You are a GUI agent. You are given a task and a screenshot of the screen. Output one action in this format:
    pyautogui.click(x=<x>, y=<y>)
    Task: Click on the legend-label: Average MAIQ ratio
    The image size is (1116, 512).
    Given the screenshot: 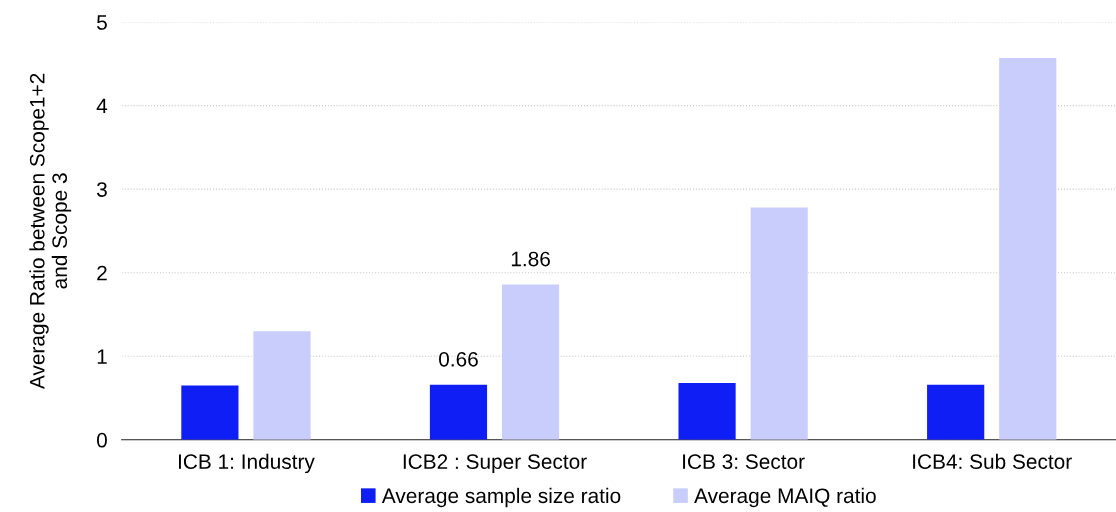 What is the action you would take?
    pyautogui.click(x=785, y=497)
    